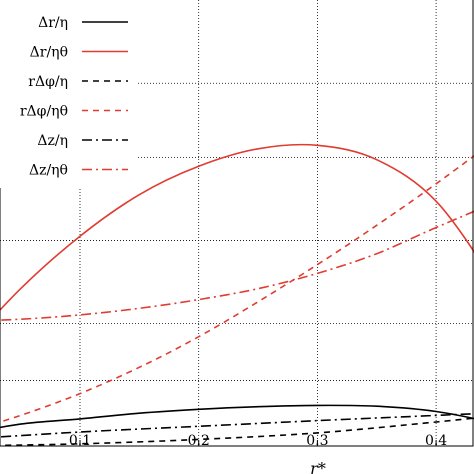  Describe the element at coordinates (52, 141) in the screenshot. I see `legend-label: Δz/η` at that location.